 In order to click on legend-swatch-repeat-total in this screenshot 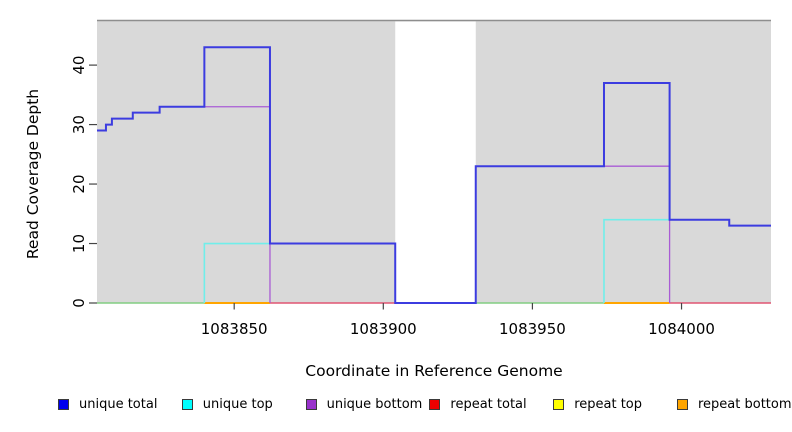, I will do `click(435, 404)`.